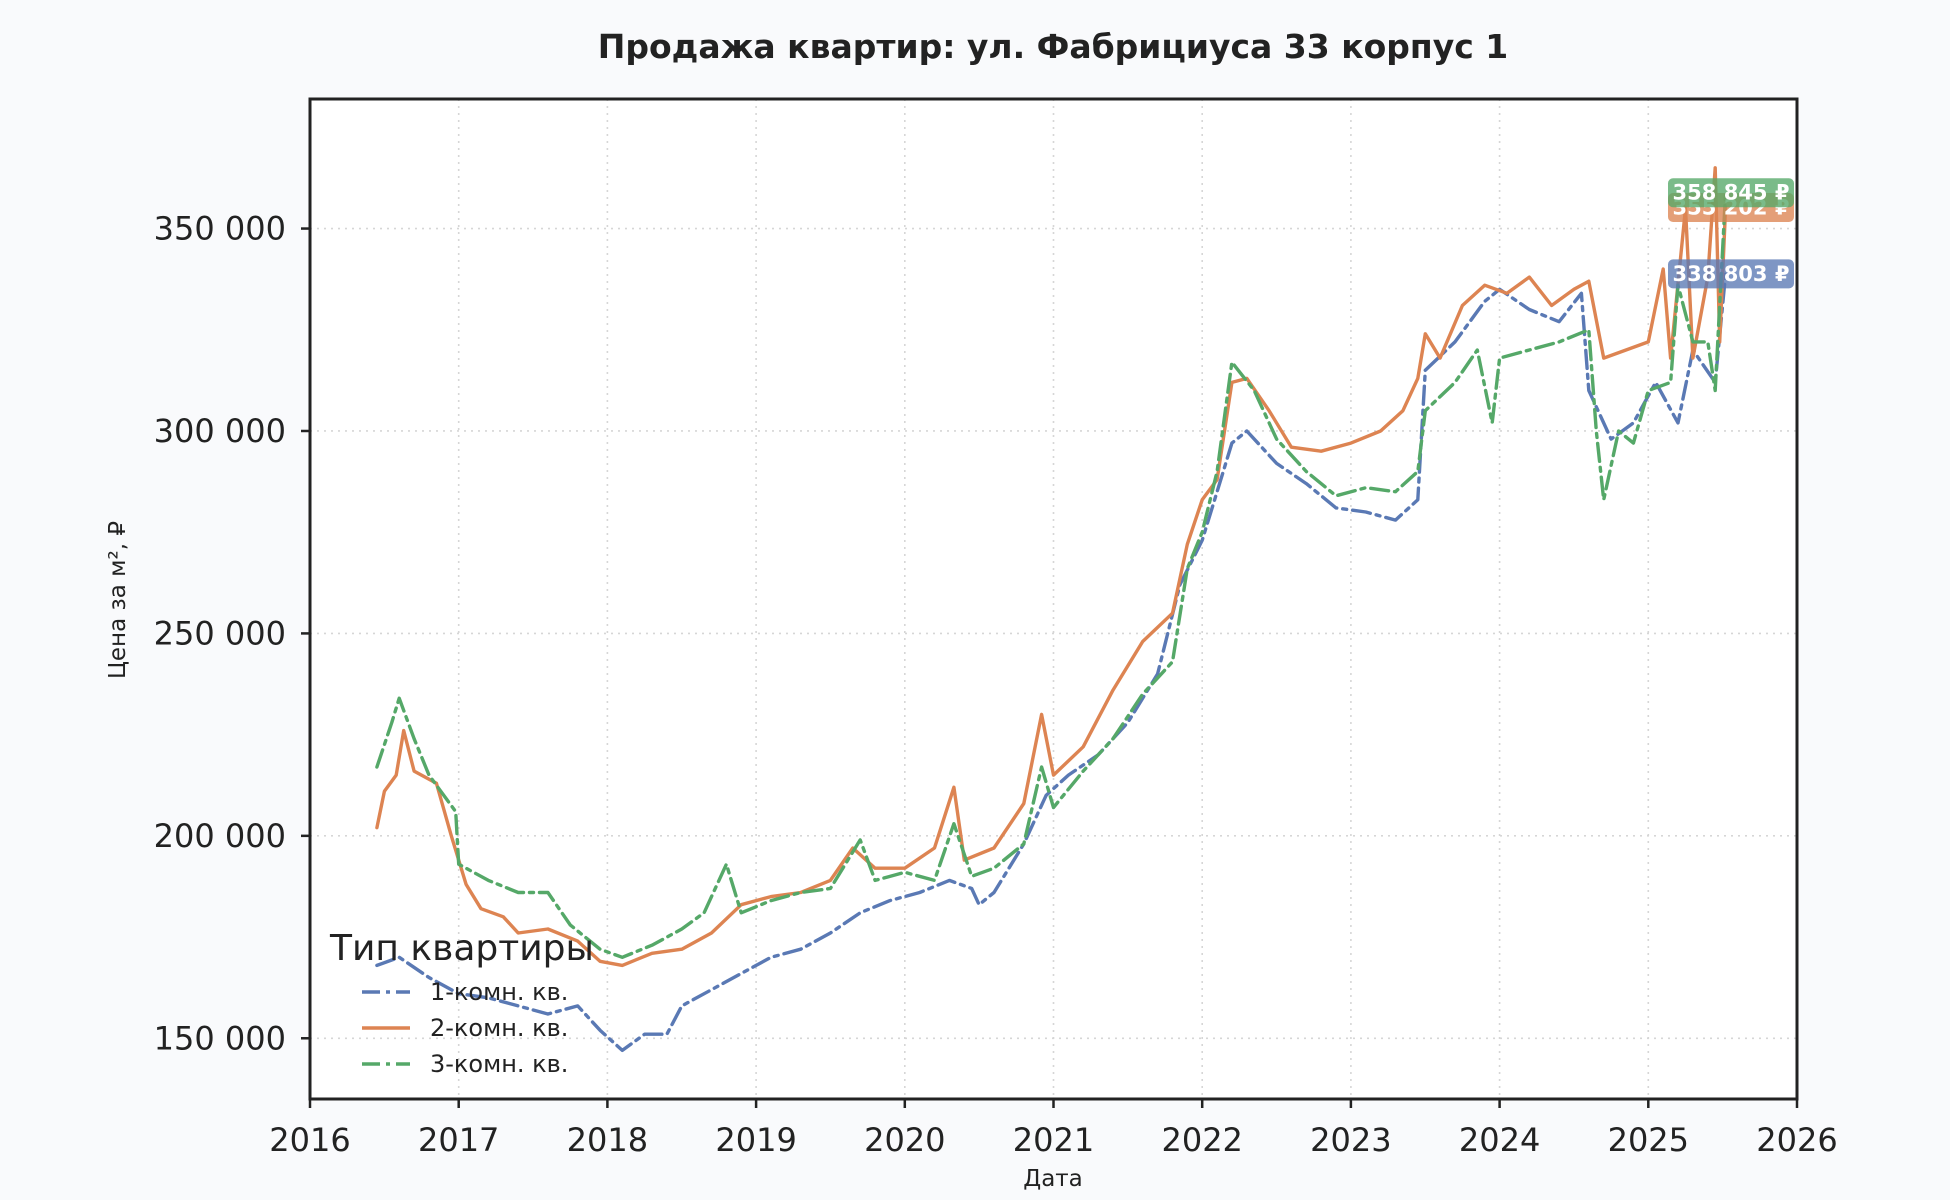 The height and width of the screenshot is (1200, 1950). Describe the element at coordinates (118, 600) in the screenshot. I see `y-axis-label: Цена за м², ₽` at that location.